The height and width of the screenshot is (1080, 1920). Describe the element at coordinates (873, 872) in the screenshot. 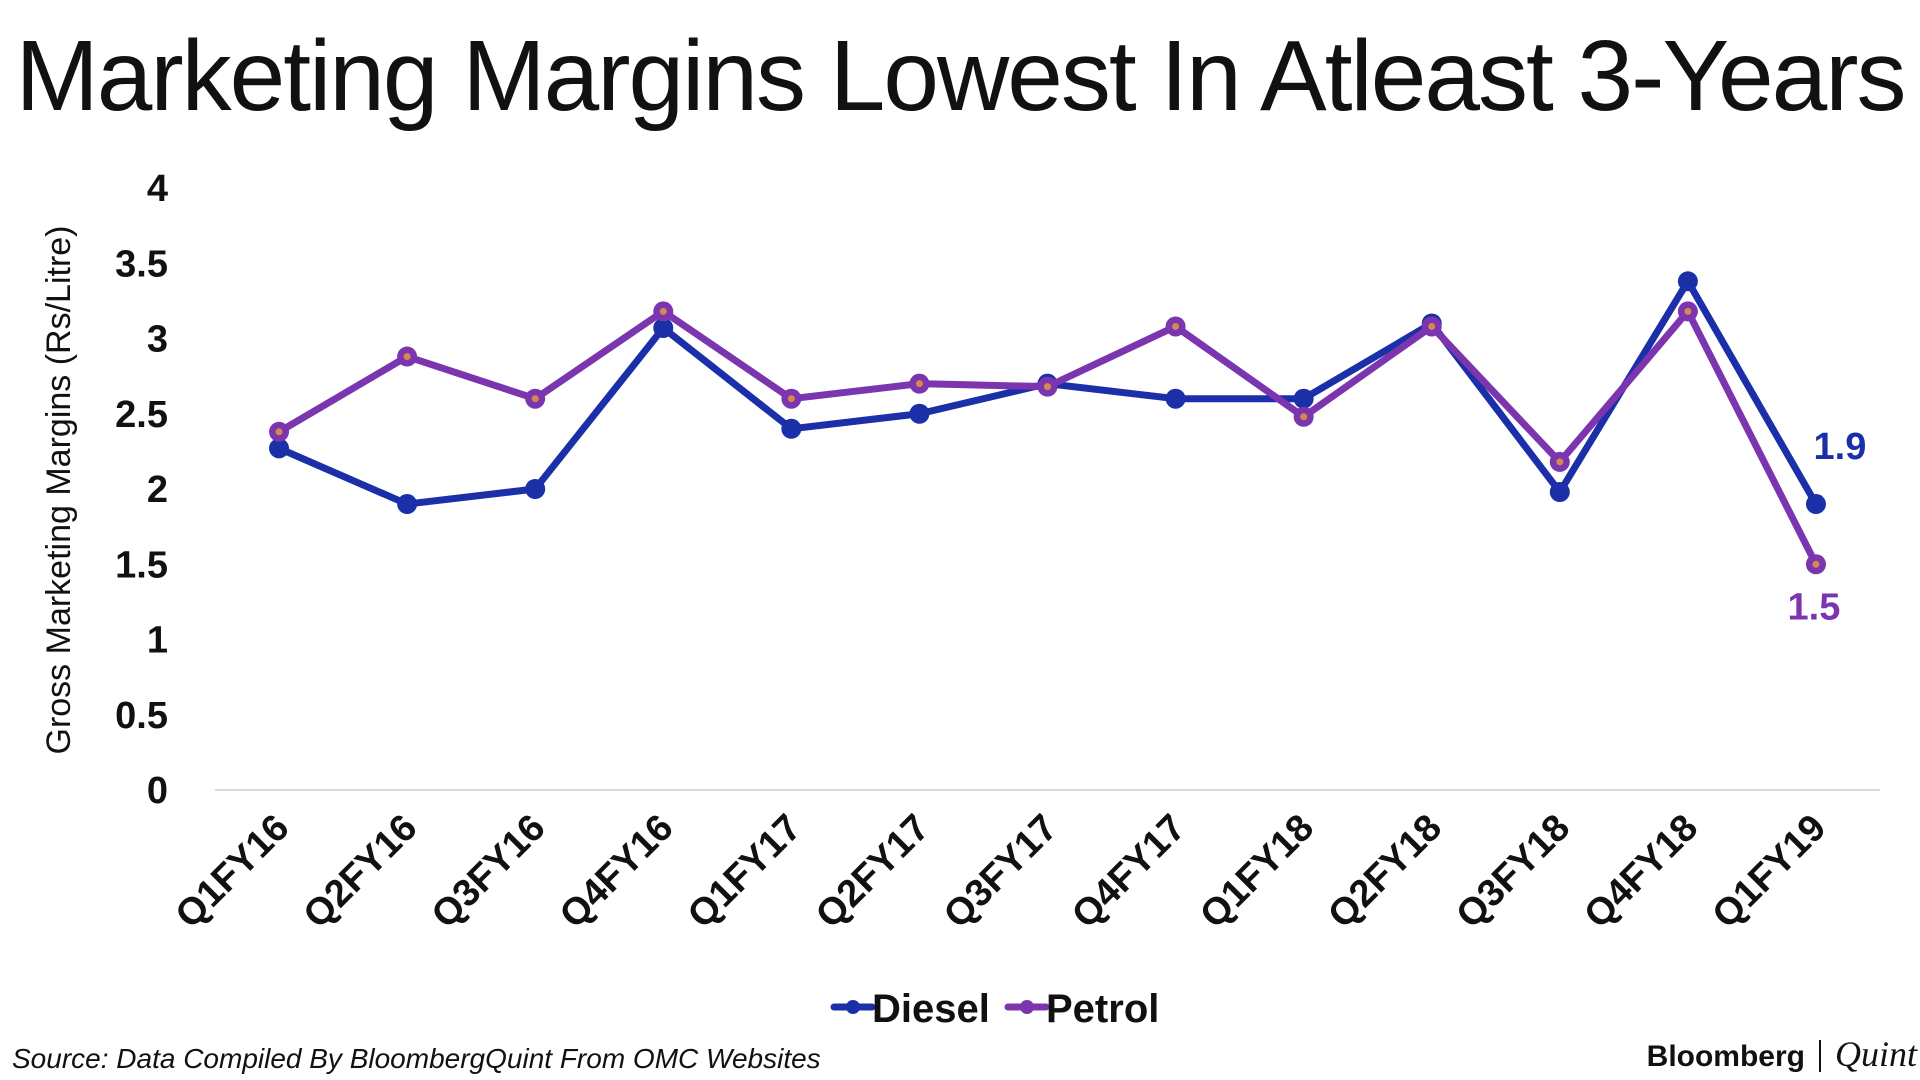

I see `x-tick-label: Q2FY17` at that location.